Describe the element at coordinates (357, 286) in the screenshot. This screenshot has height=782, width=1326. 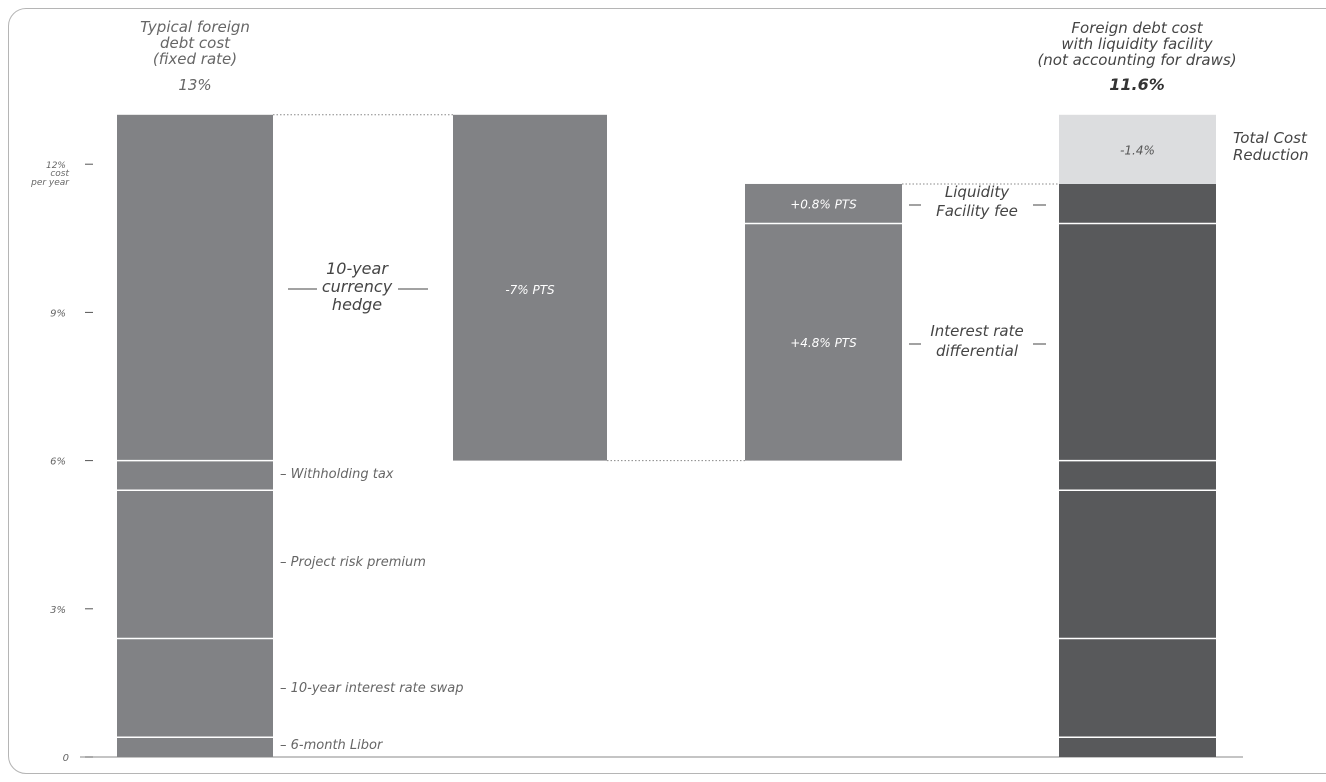
I see `hedge-label-line: currency` at that location.